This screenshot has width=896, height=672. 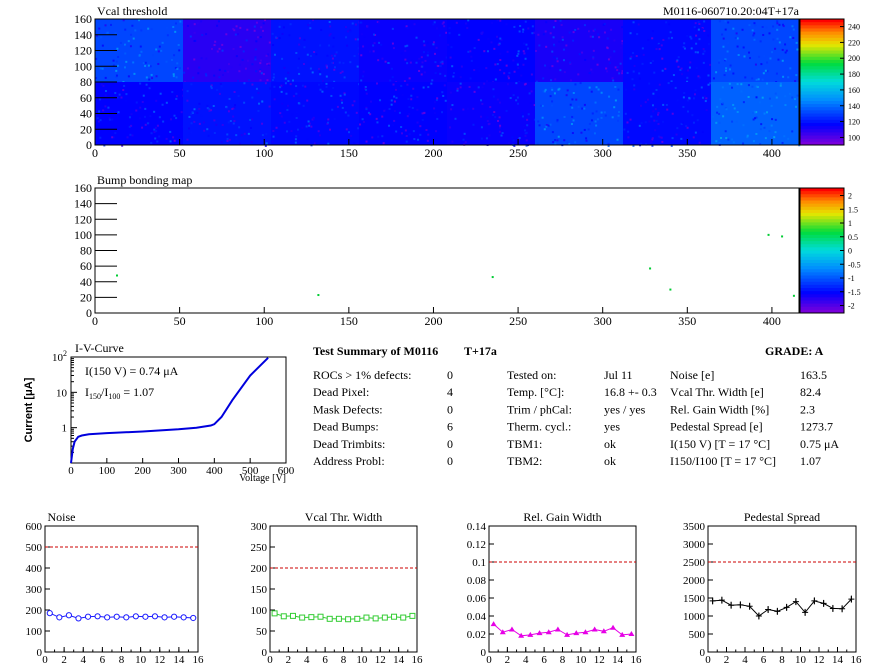 I want to click on y-tick-label: 60, so click(x=86, y=98).